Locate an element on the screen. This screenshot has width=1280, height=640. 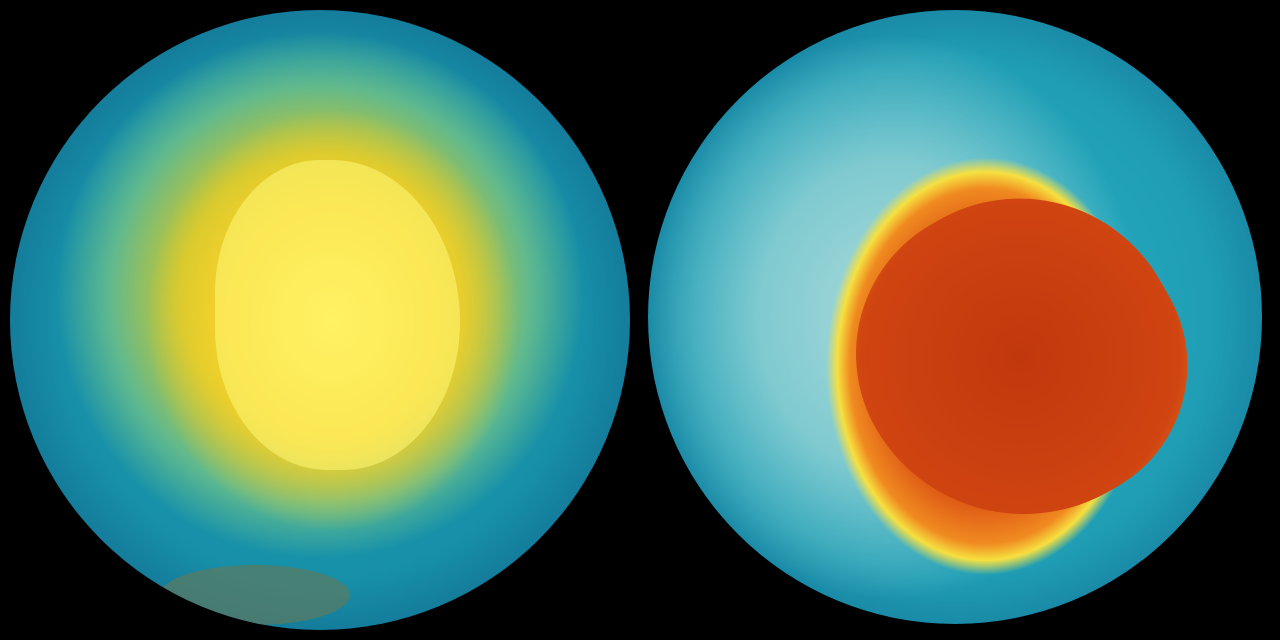
antarctica-region is located at coordinates (337, 315).